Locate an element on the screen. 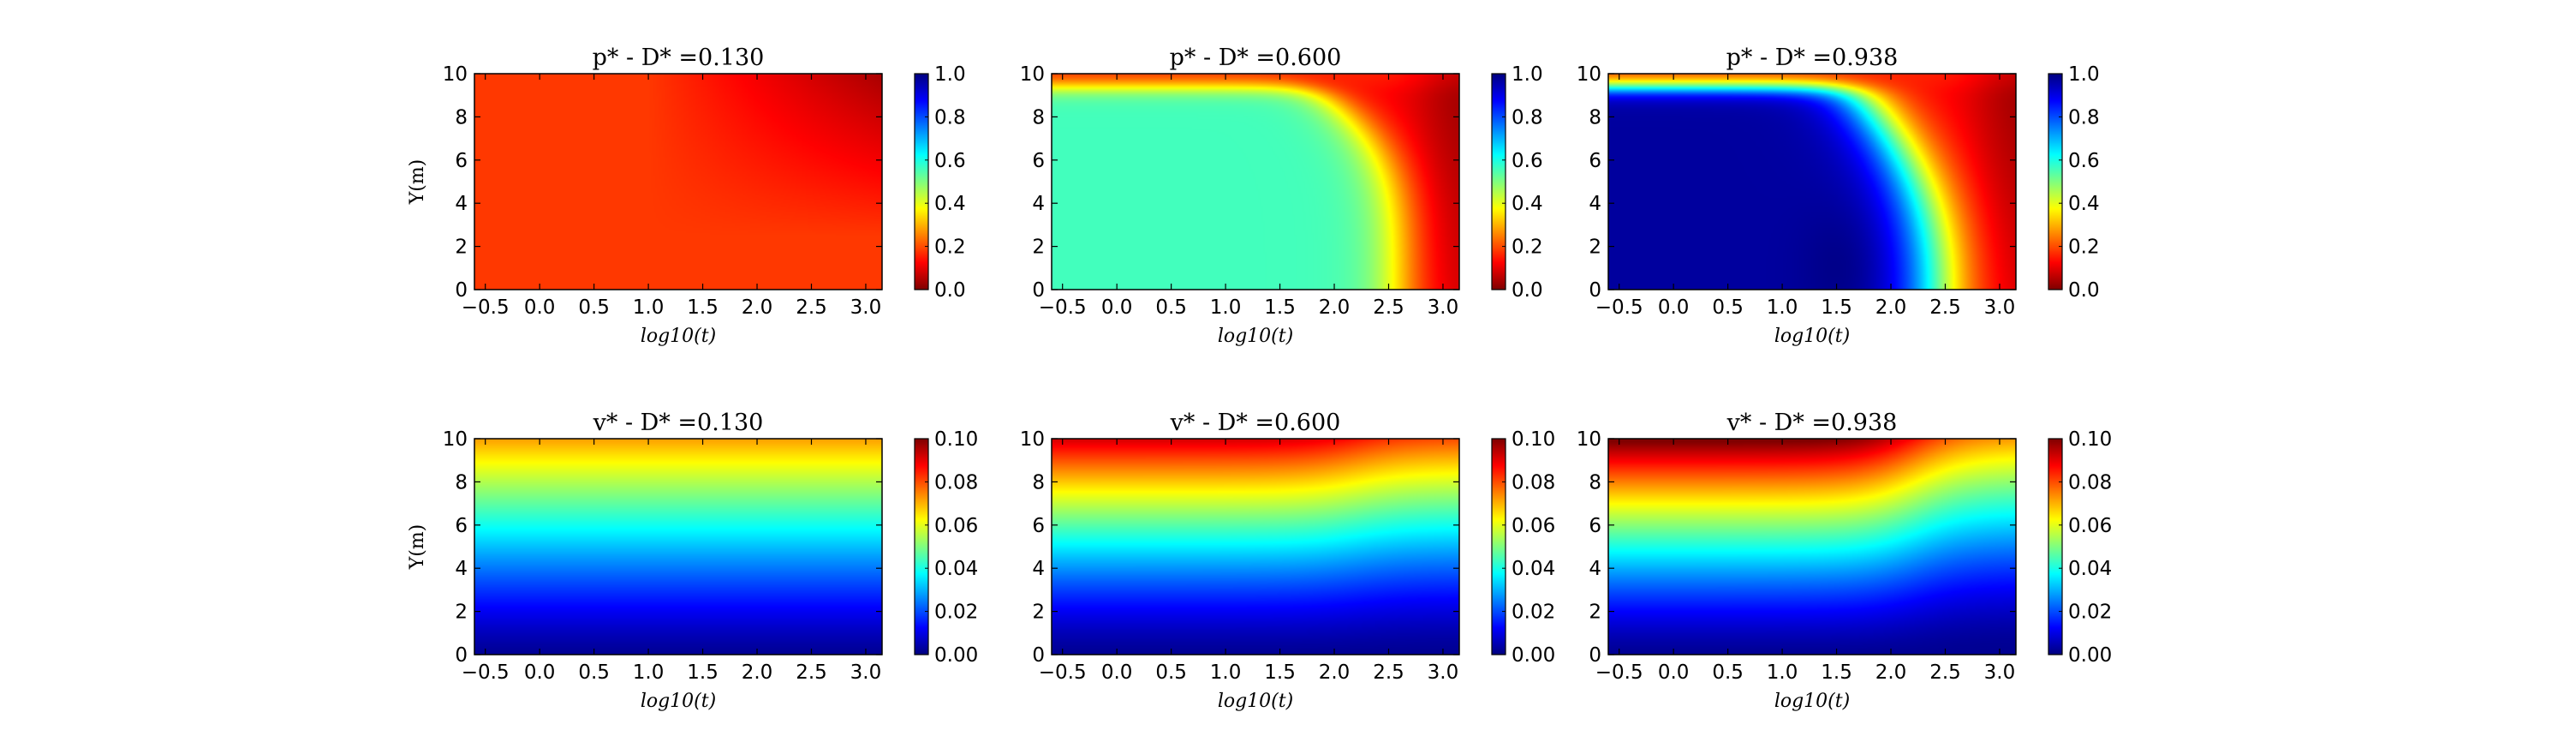  colorbar-tick-label: 0.10 is located at coordinates (1533, 440).